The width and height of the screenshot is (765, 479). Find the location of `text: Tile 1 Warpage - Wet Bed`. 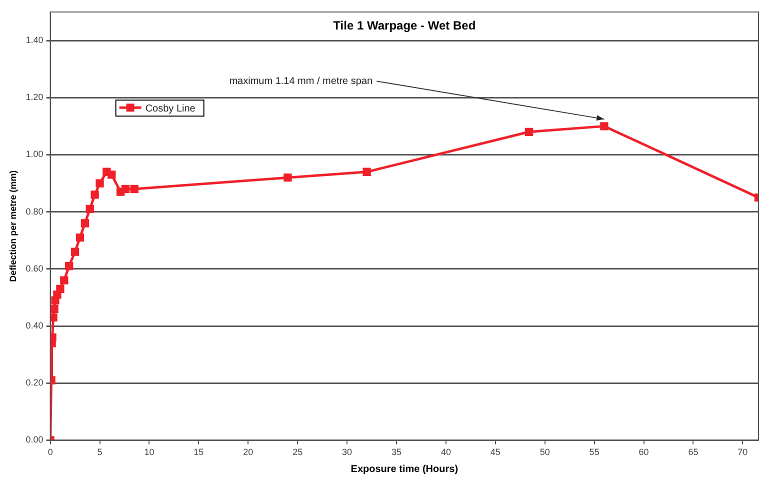

text: Tile 1 Warpage - Wet Bed is located at coordinates (404, 25).